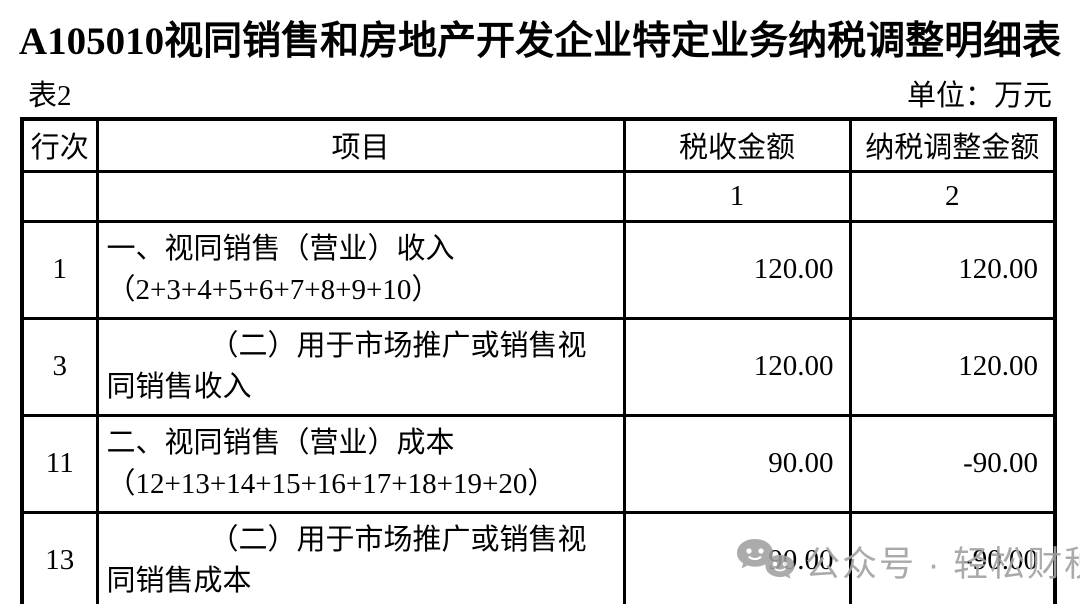 This screenshot has width=1080, height=604. Describe the element at coordinates (360, 196) in the screenshot. I see `index-cell-empty-item` at that location.